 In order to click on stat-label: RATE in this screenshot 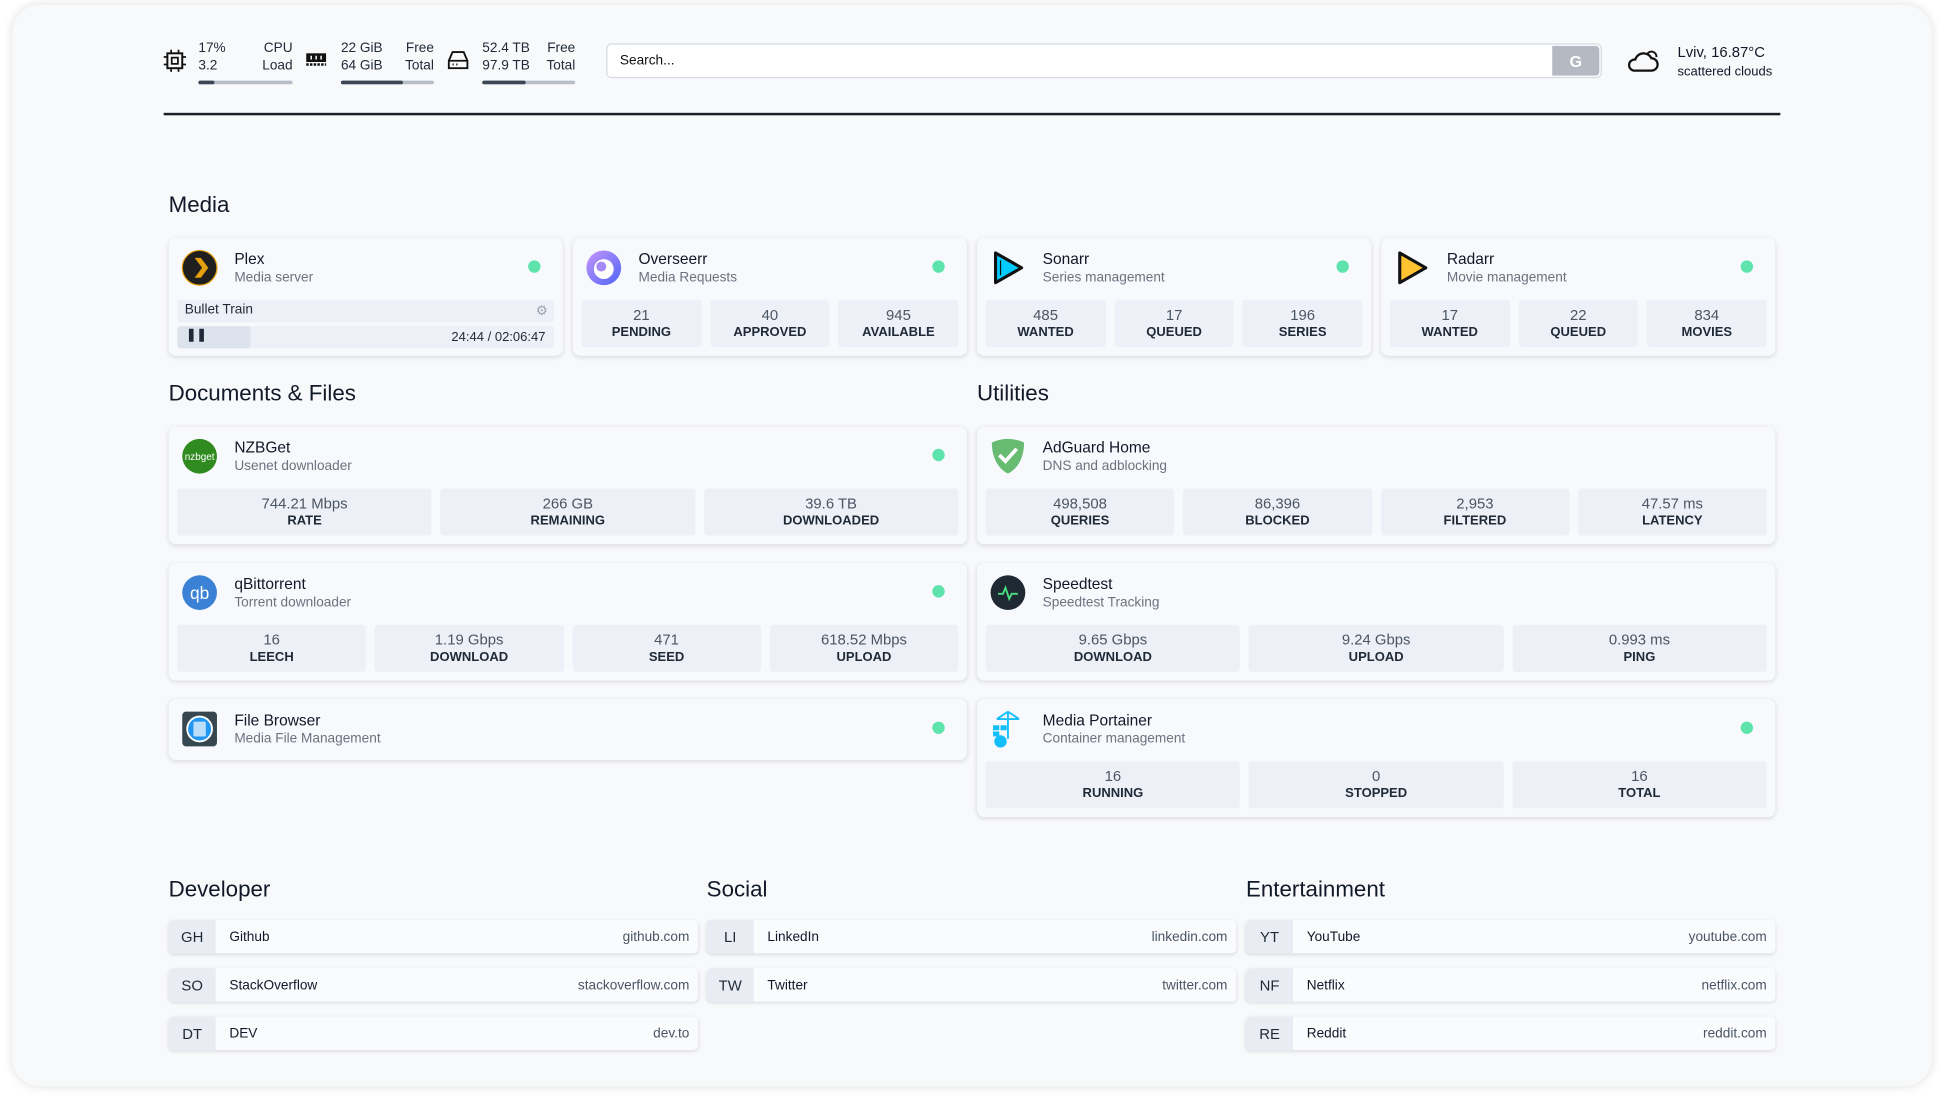, I will do `click(304, 521)`.